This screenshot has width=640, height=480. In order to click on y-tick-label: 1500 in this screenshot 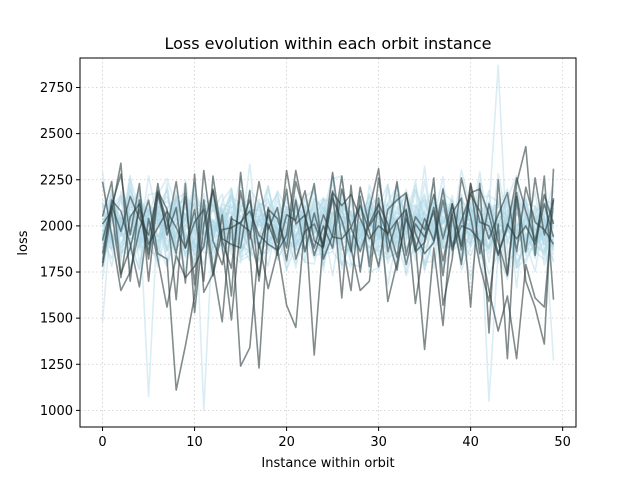, I will do `click(56, 319)`.